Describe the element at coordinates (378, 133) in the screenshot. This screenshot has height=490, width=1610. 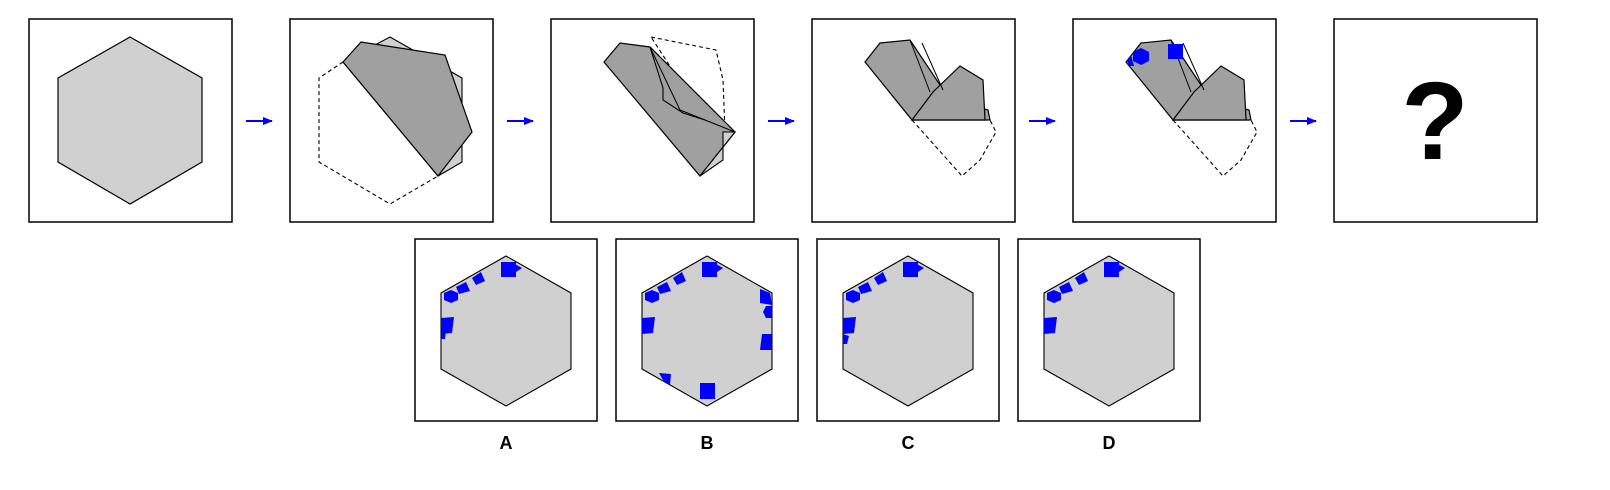
I see `fold-outline-dashed` at that location.